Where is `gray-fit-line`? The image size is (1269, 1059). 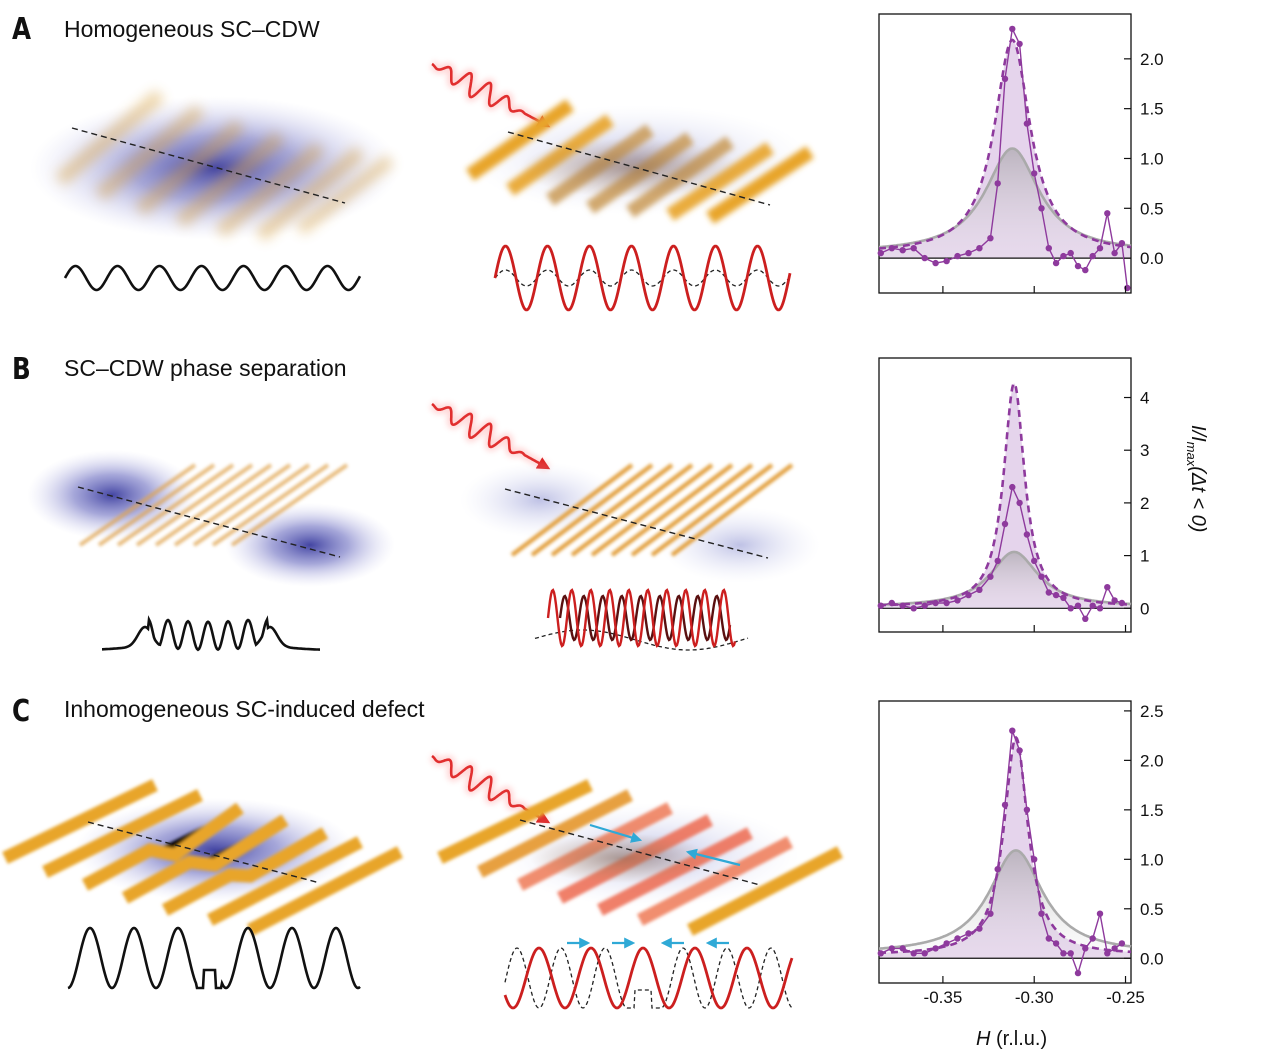
gray-fit-line is located at coordinates (1005, 198).